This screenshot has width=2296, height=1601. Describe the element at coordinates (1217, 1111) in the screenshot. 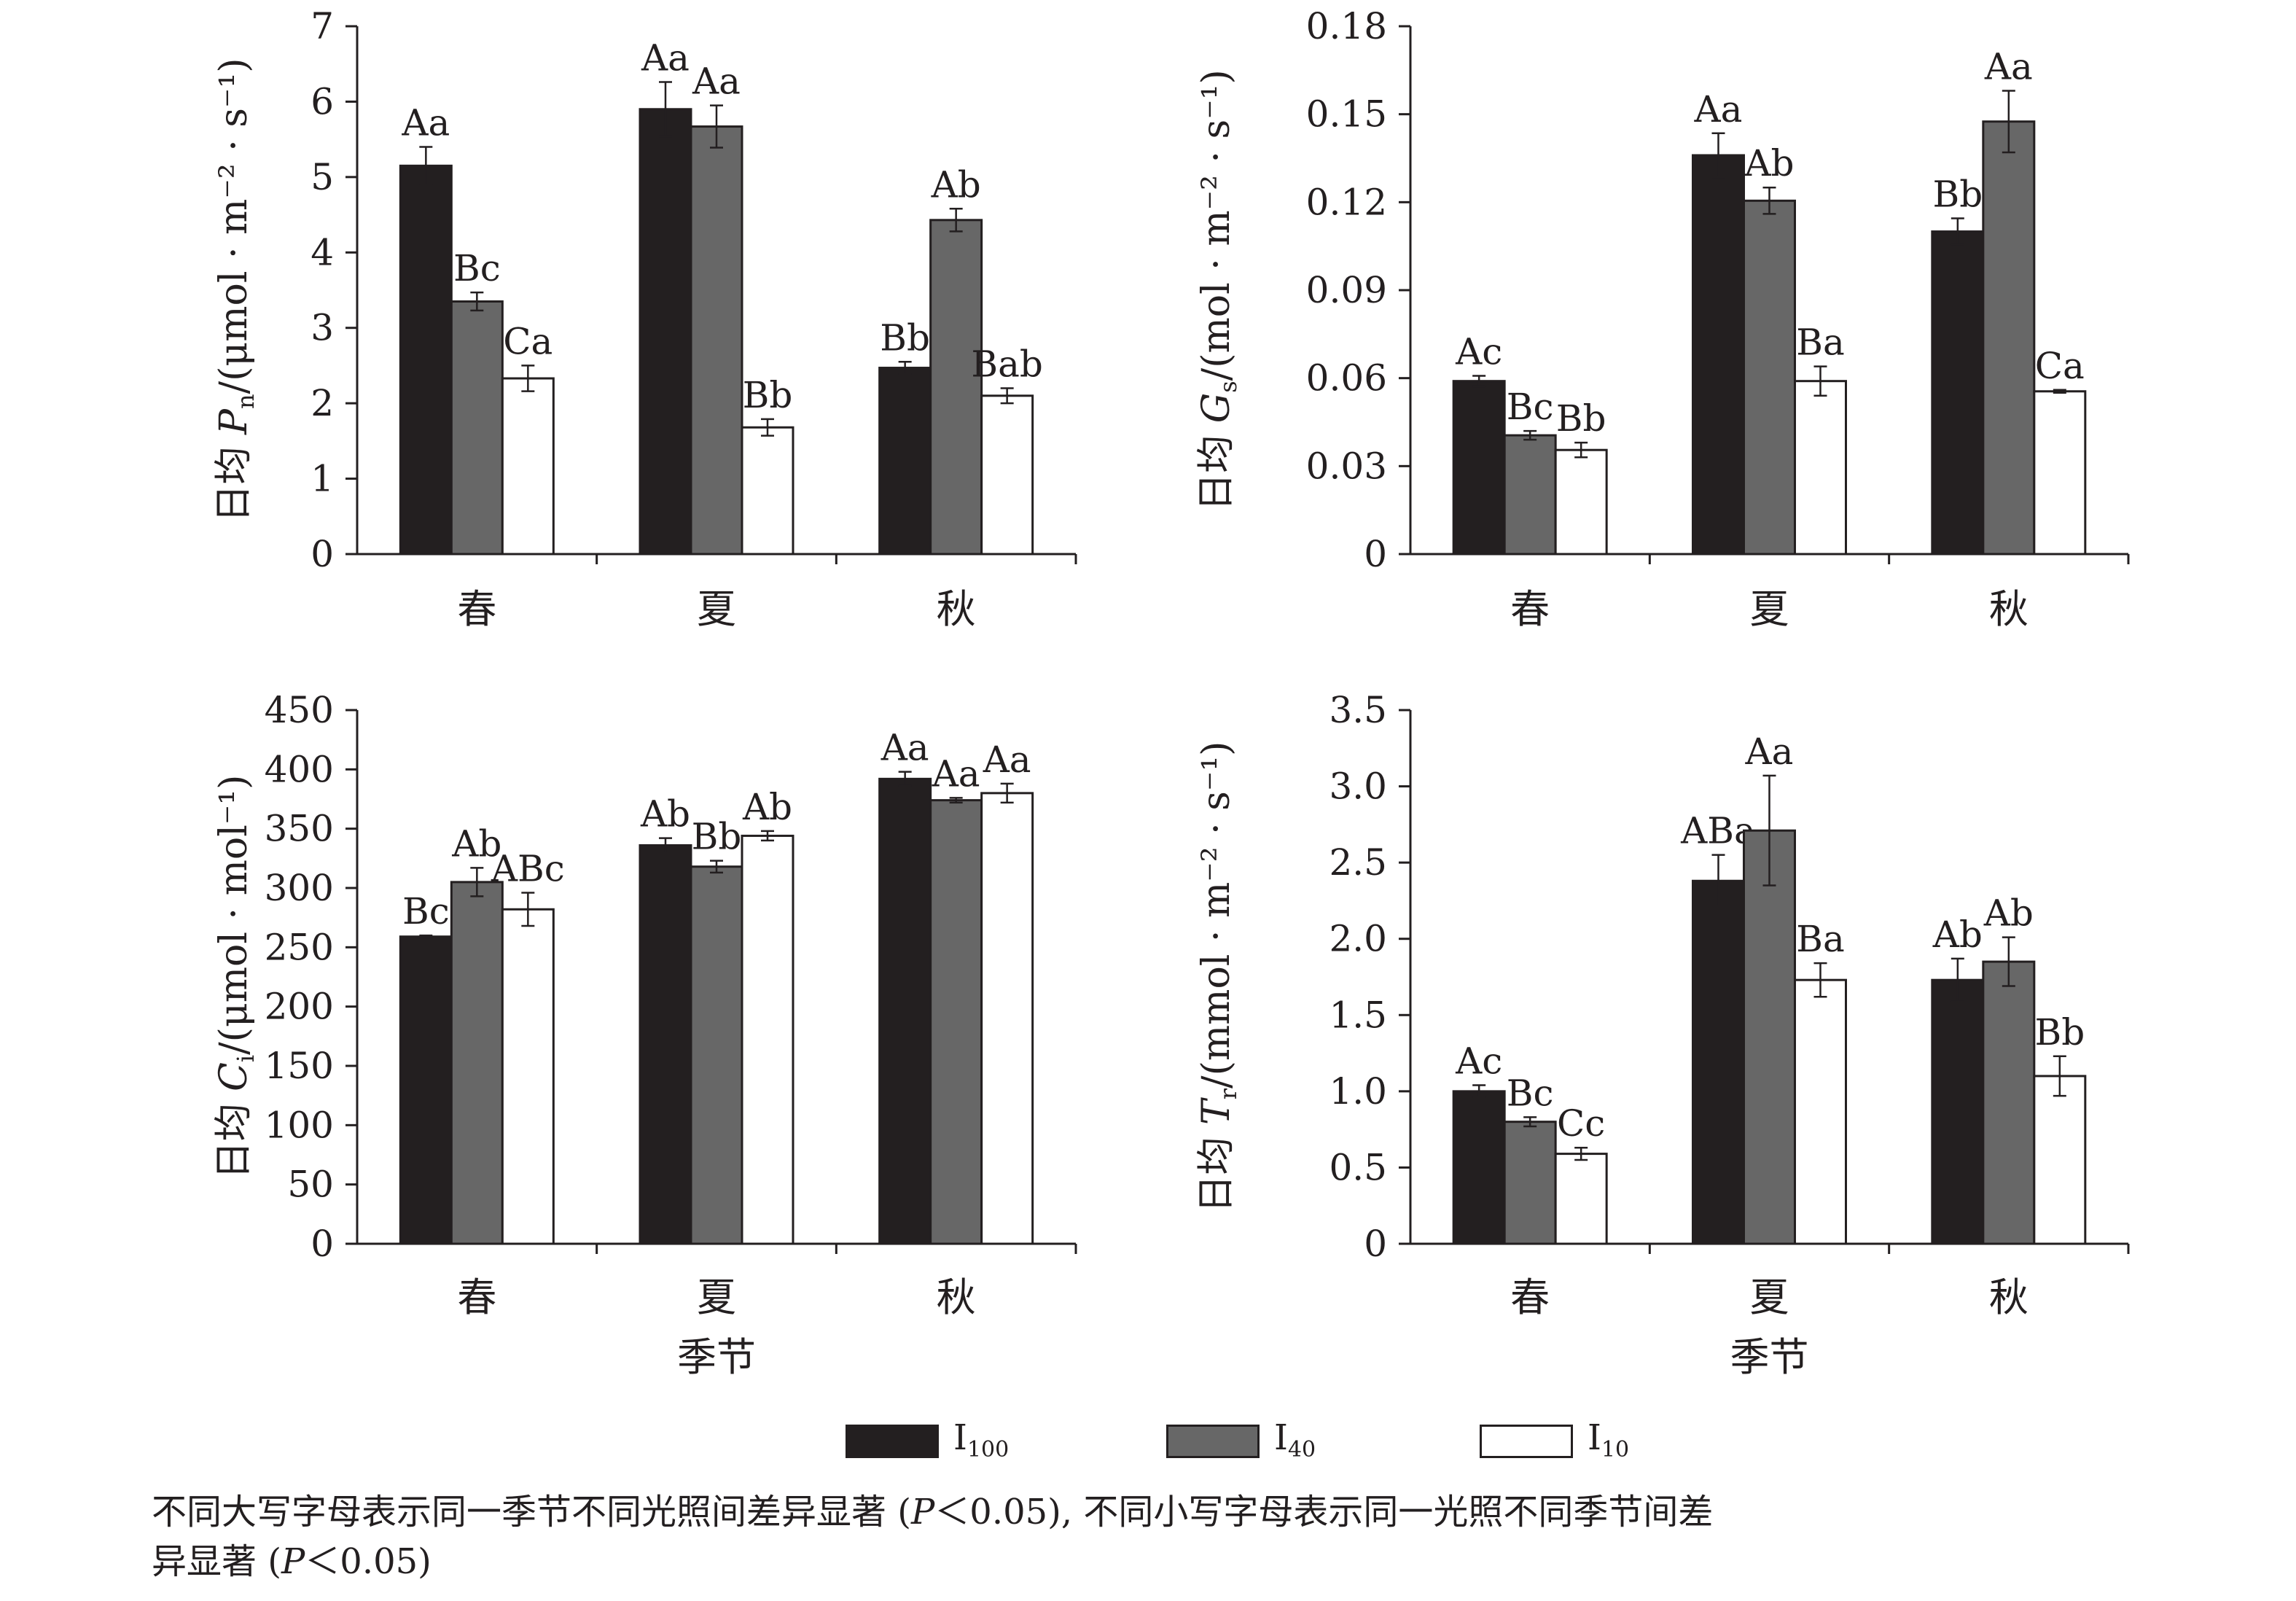

I see `y-axis-title-variable: T` at that location.